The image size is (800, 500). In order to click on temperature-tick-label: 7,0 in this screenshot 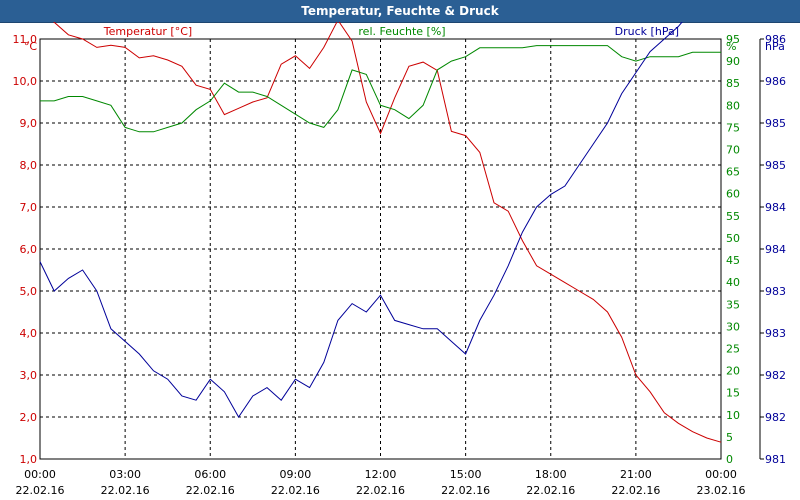, I will do `click(29, 207)`.